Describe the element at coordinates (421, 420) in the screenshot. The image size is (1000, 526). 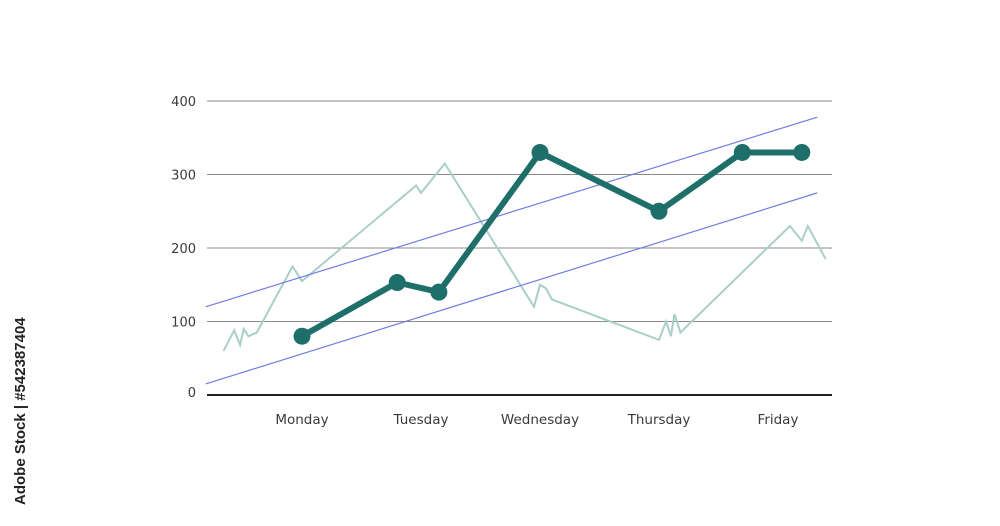
I see `x-category-label: Tuesday` at that location.